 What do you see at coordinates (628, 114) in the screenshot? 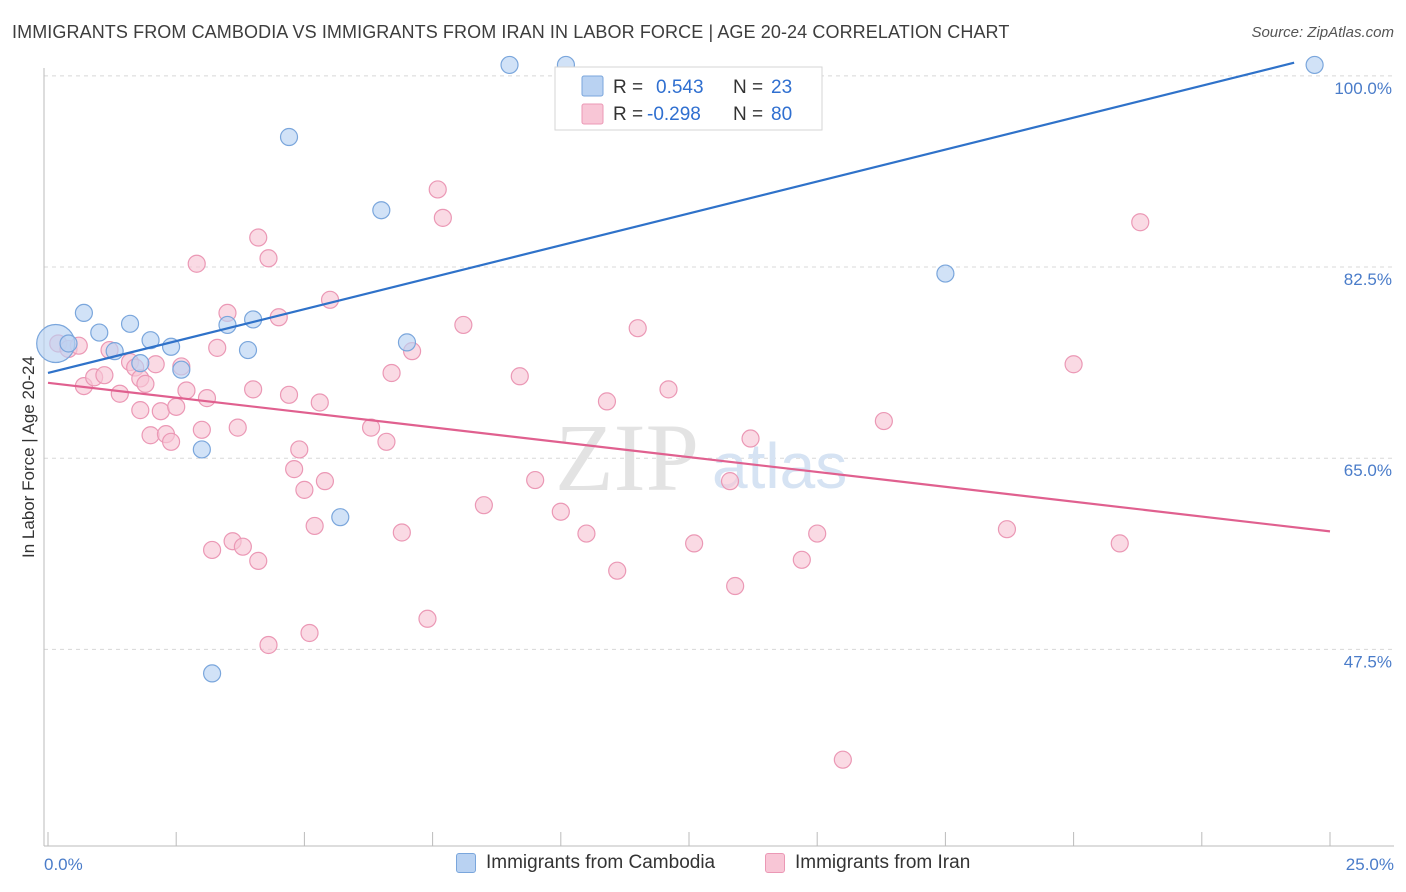
I see `legend-r-label-iran: R =` at bounding box center [628, 114].